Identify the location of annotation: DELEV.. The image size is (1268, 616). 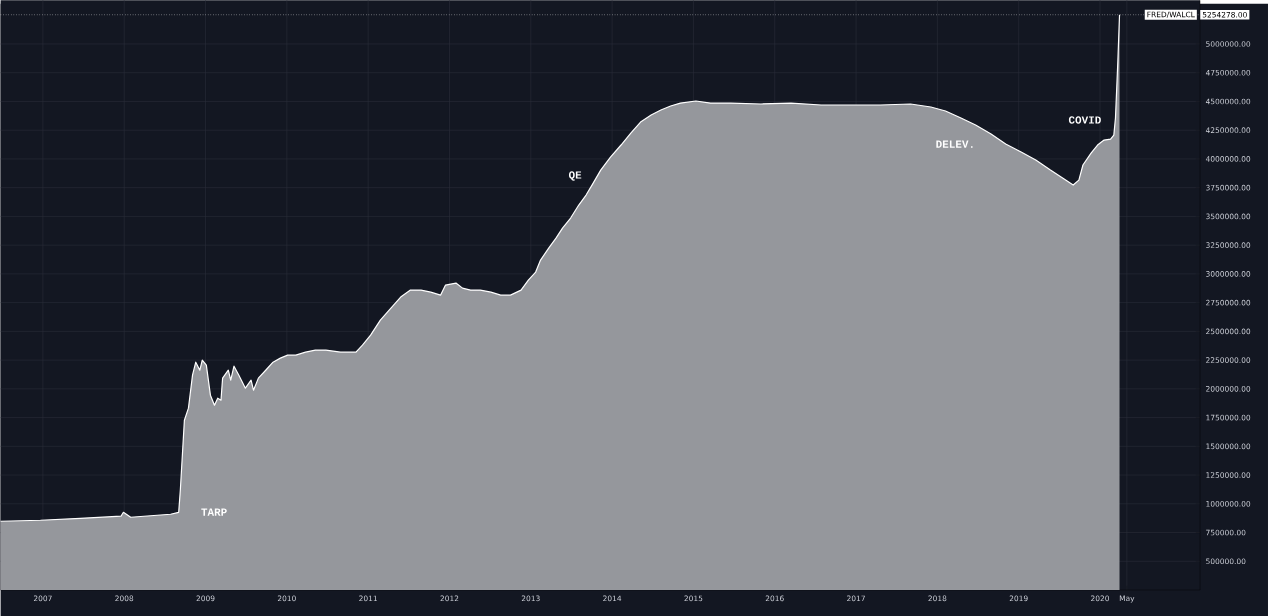
(954, 144).